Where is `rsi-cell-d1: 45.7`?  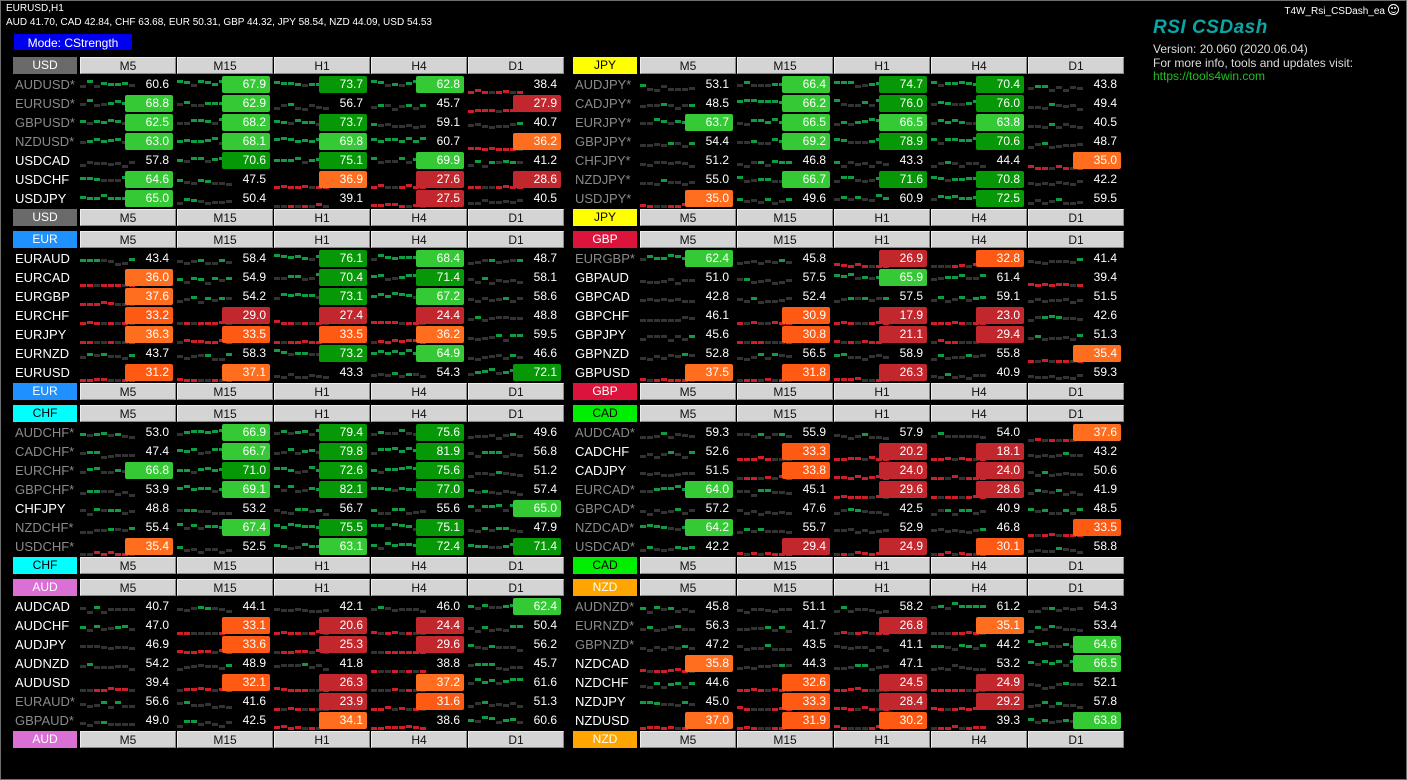 rsi-cell-d1: 45.7 is located at coordinates (516, 663).